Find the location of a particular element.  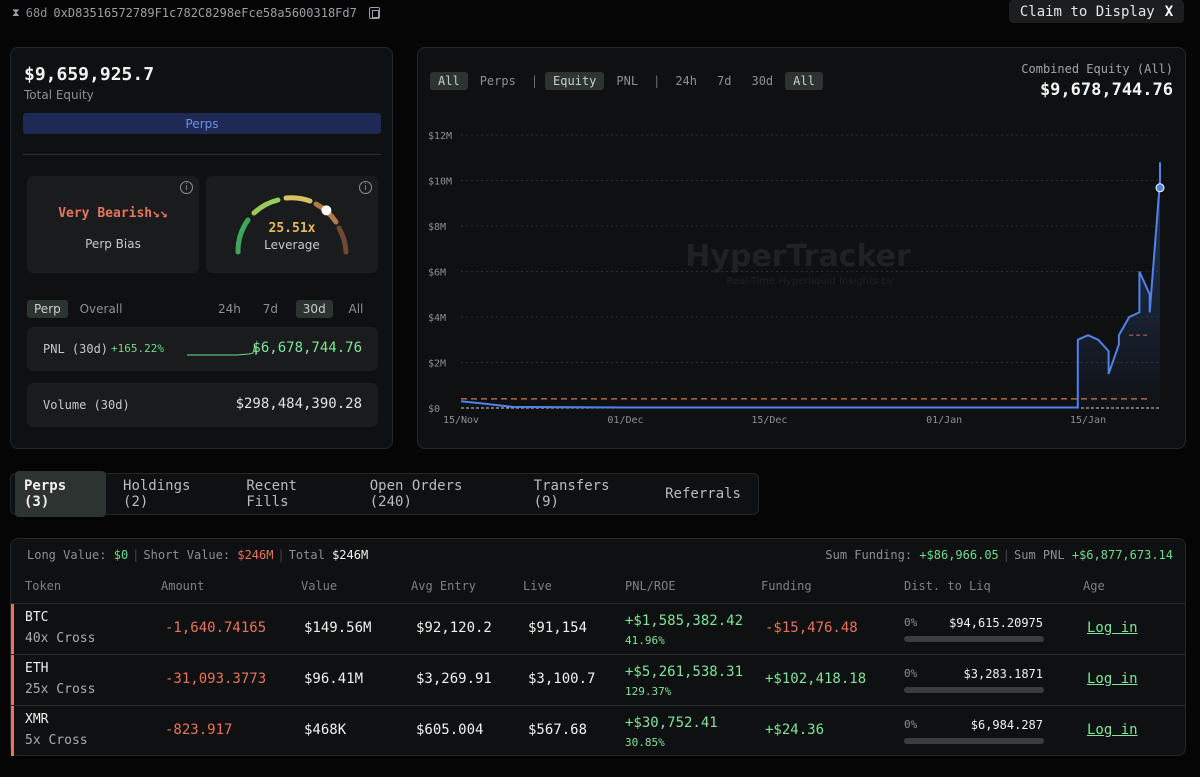

leverage-mode: 5x Cross is located at coordinates (56, 740).